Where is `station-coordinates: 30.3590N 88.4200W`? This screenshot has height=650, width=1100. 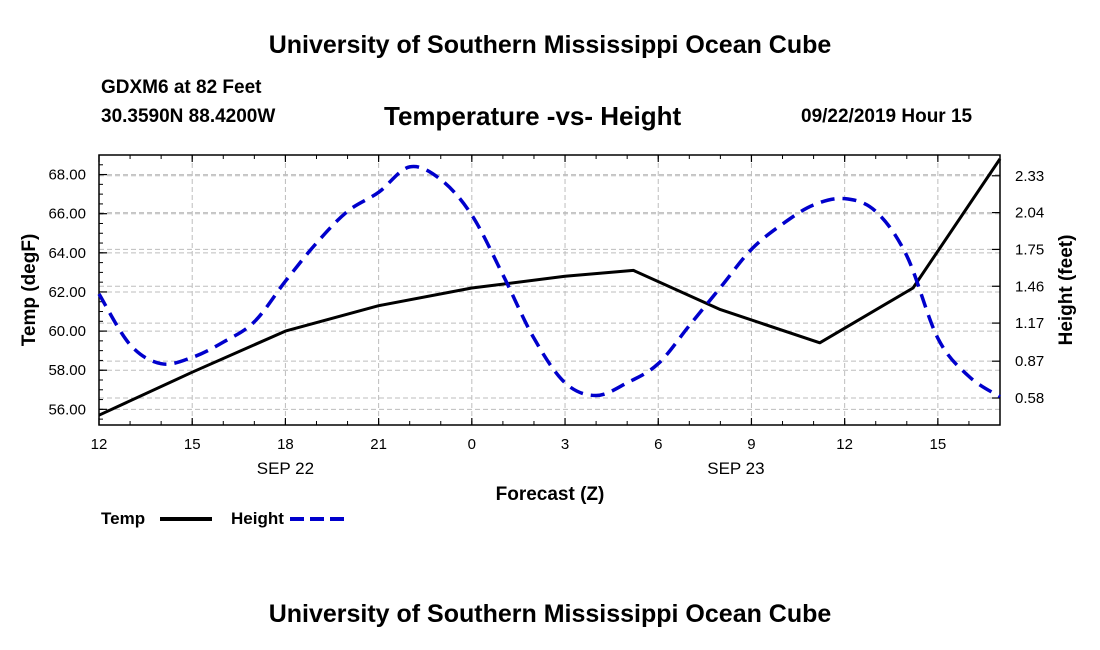 station-coordinates: 30.3590N 88.4200W is located at coordinates (188, 116).